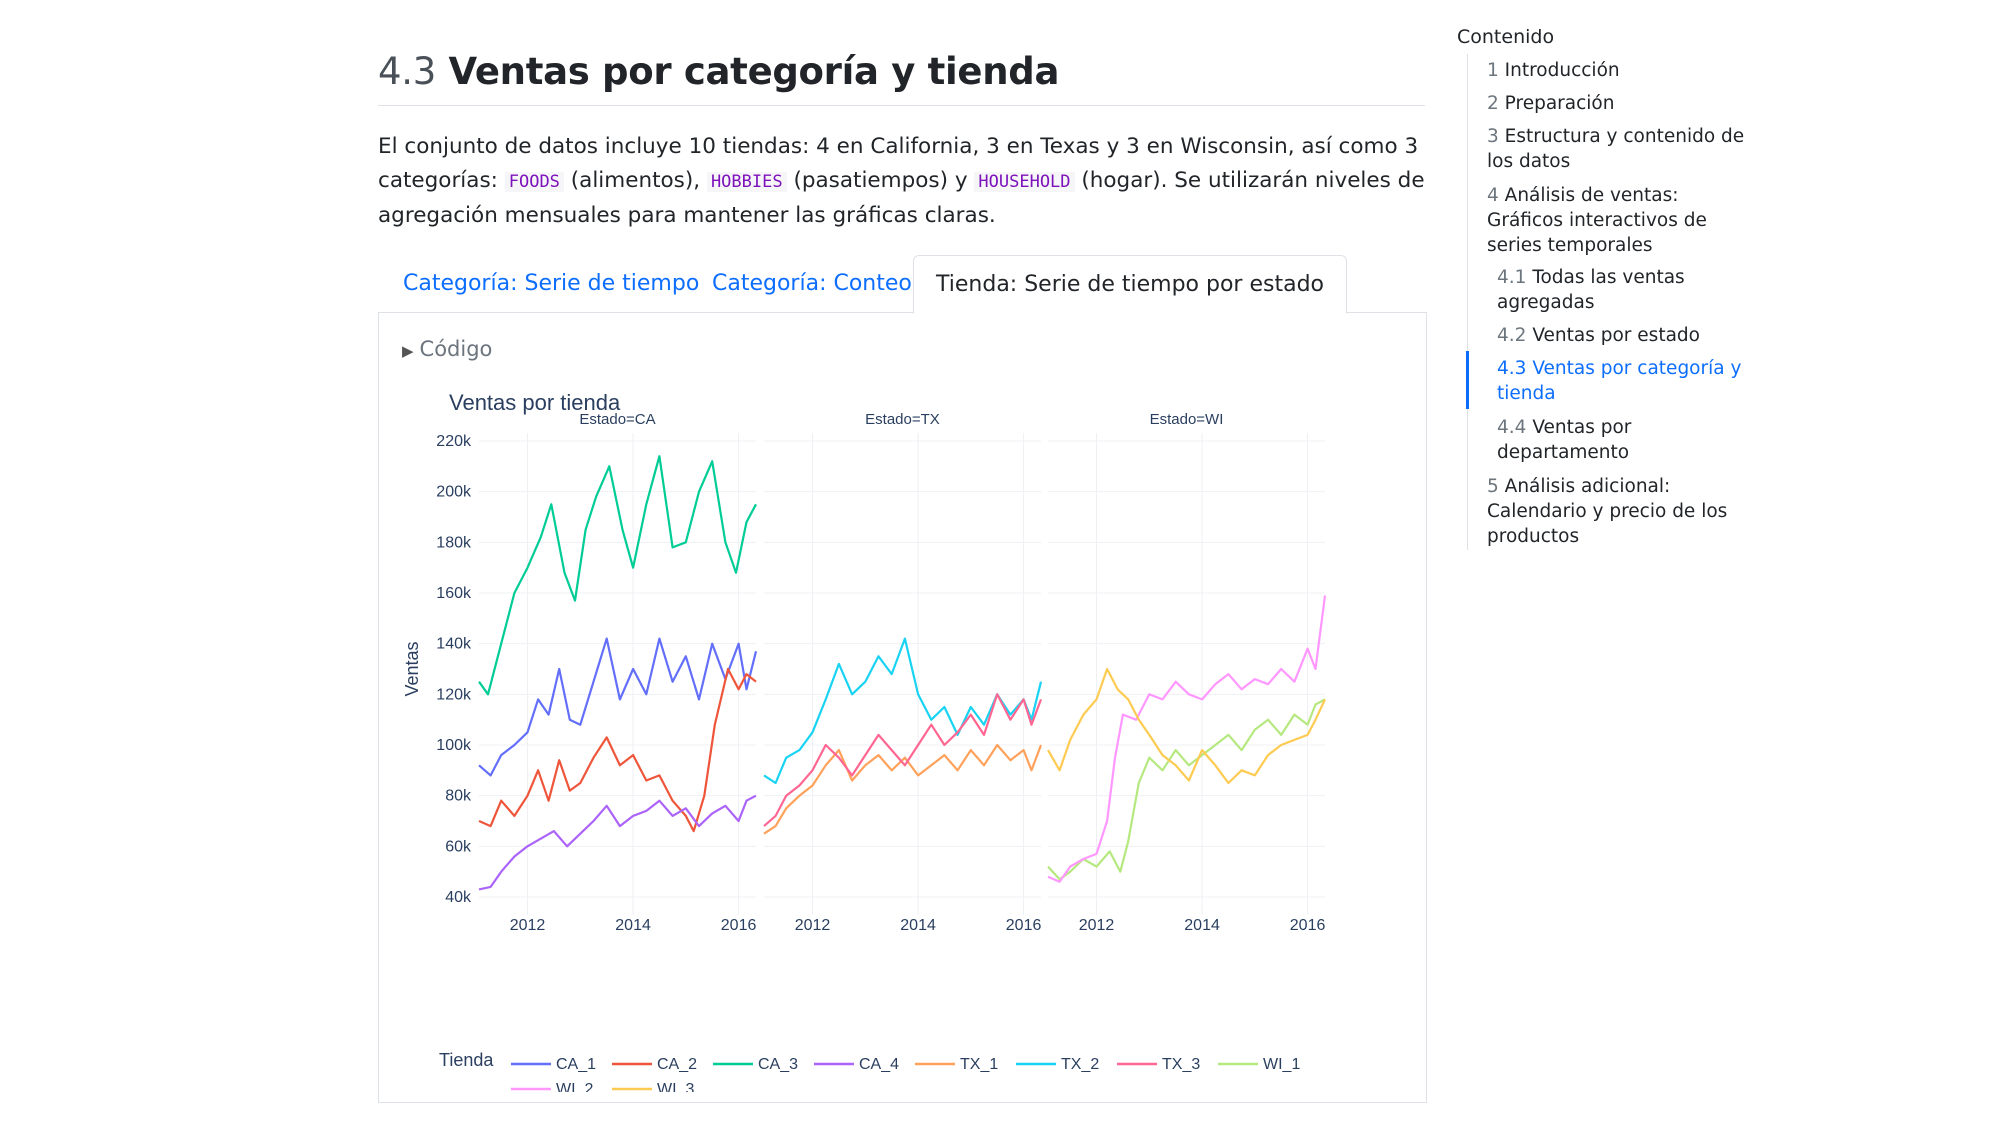 The width and height of the screenshot is (2000, 1125). What do you see at coordinates (454, 694) in the screenshot?
I see `y-tick-label: 120k` at bounding box center [454, 694].